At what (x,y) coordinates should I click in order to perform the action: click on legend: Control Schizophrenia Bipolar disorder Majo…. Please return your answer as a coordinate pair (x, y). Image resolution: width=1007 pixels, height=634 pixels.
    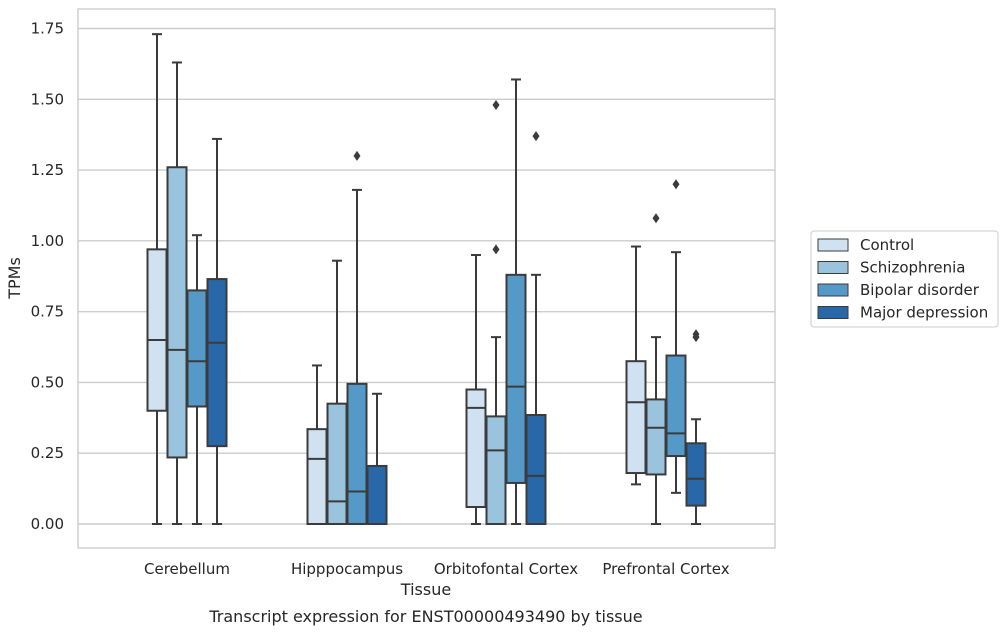
    Looking at the image, I should click on (904, 279).